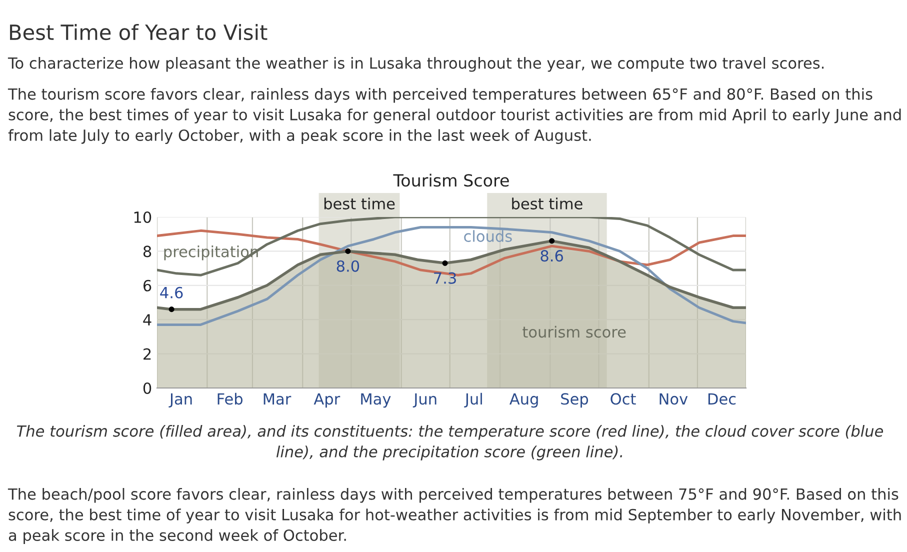  What do you see at coordinates (488, 236) in the screenshot?
I see `series-label: clouds` at bounding box center [488, 236].